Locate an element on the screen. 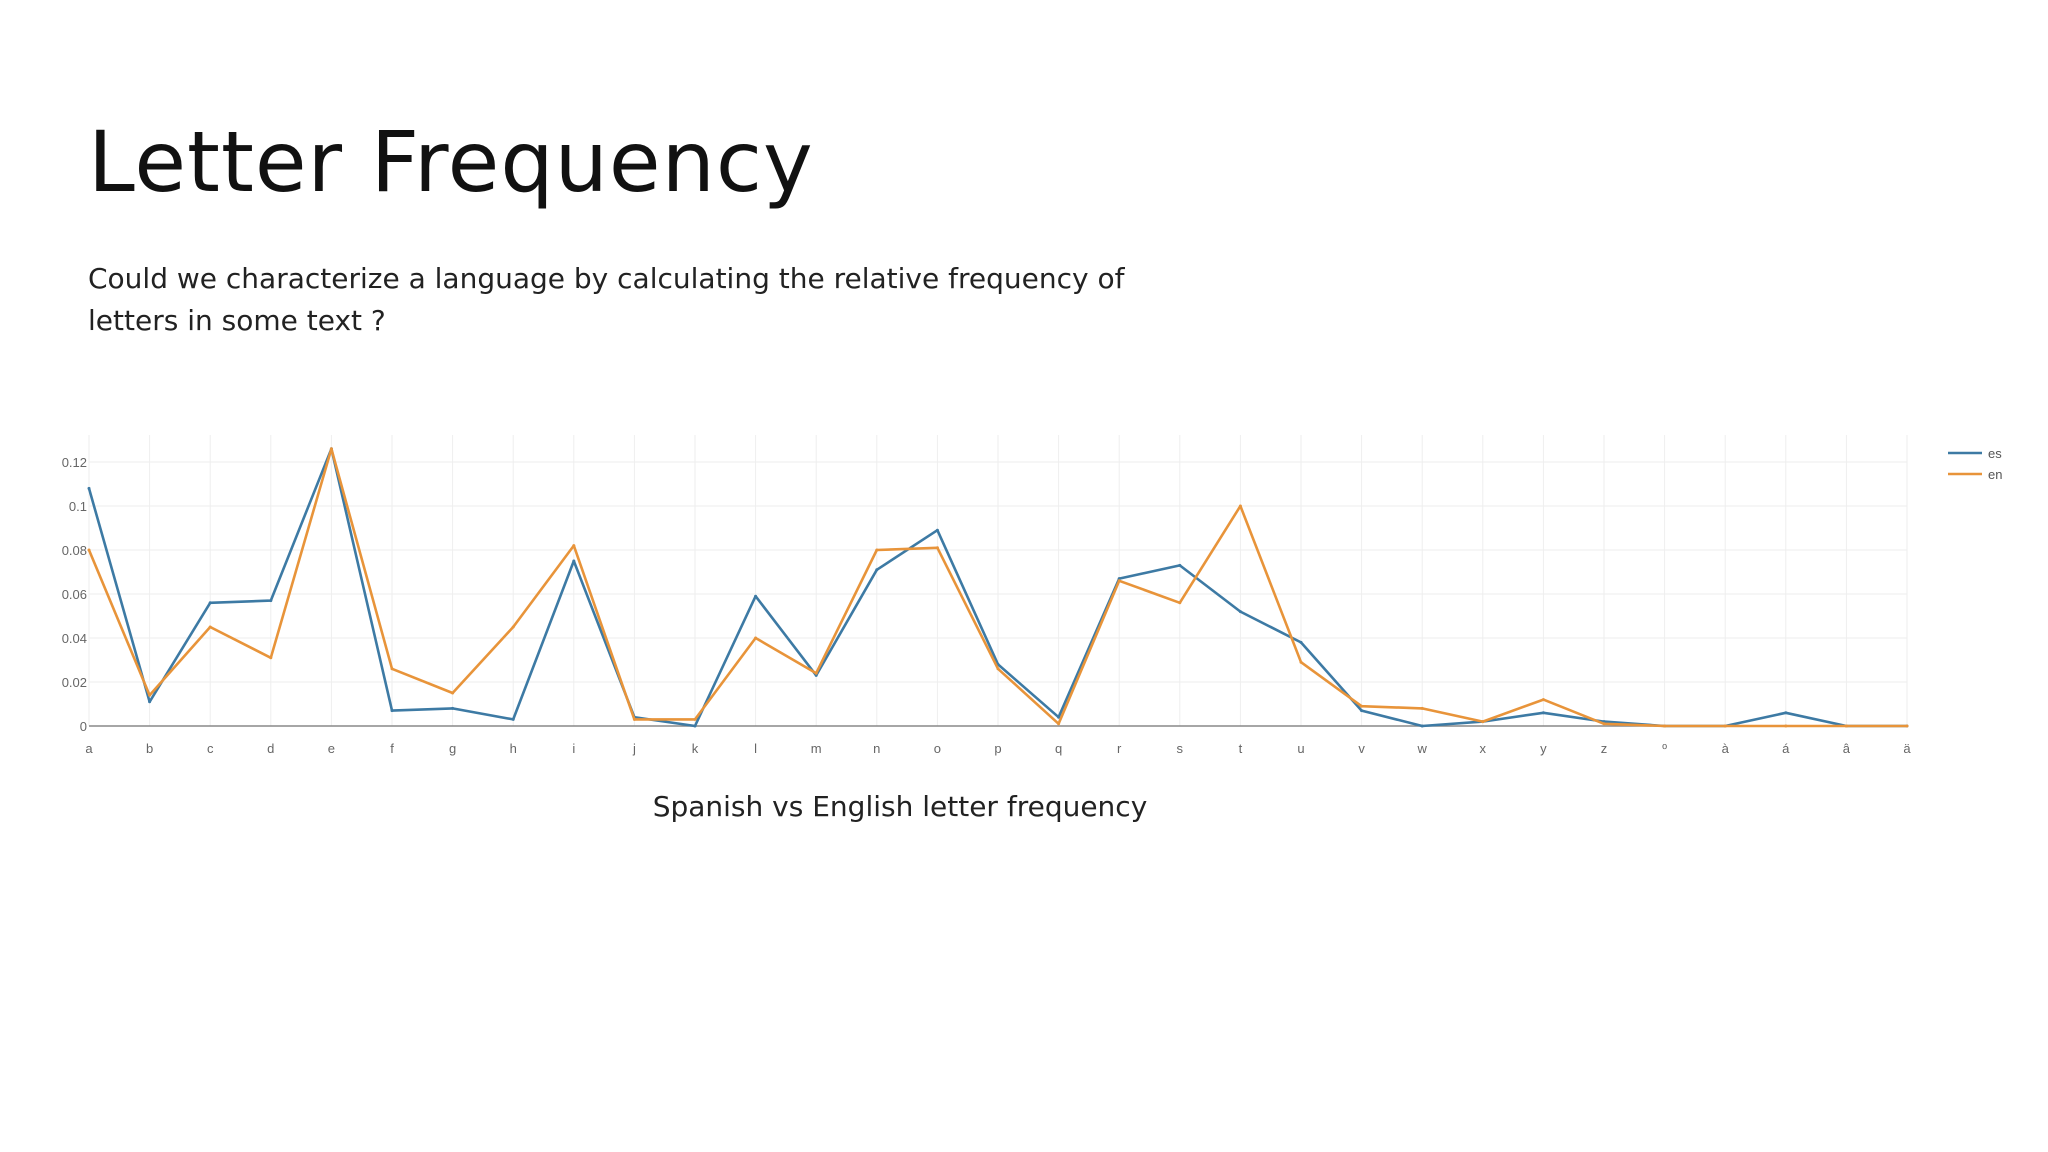 The image size is (2048, 1152). x-tick-label: o is located at coordinates (937, 748).